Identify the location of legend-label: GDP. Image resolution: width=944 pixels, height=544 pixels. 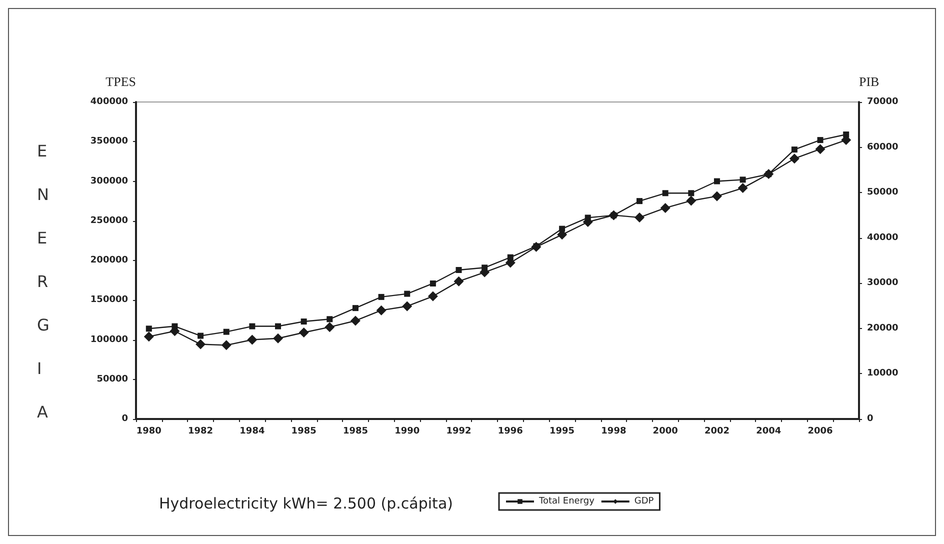
(644, 501).